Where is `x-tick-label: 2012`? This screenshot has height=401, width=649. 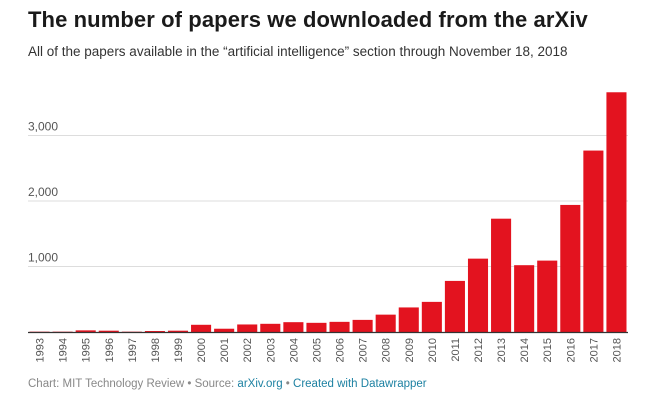 x-tick-label: 2012 is located at coordinates (479, 350).